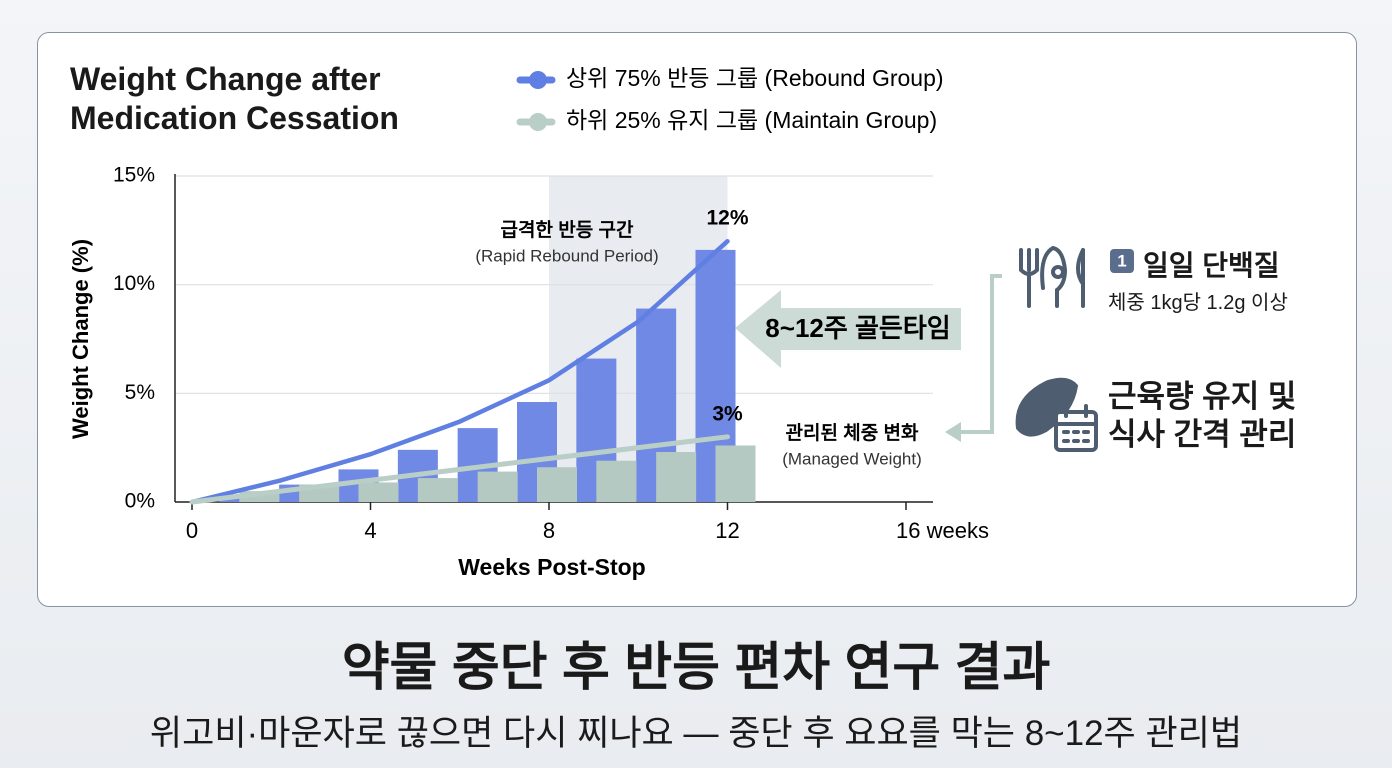  Describe the element at coordinates (1211, 265) in the screenshot. I see `tip-title: 일일 단백질` at that location.